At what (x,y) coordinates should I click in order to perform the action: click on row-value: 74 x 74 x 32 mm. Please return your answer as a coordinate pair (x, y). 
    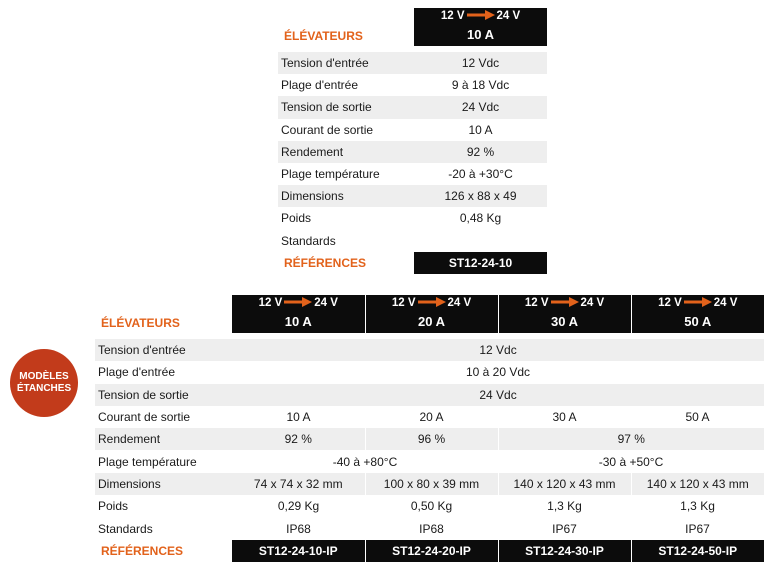
    Looking at the image, I should click on (299, 484).